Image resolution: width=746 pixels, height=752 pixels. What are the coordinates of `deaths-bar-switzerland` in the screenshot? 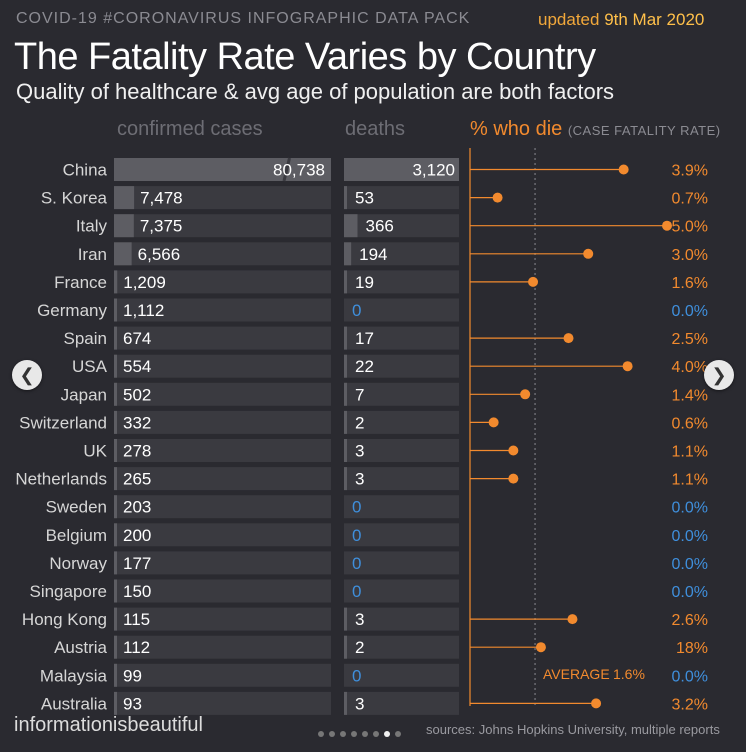 It's located at (345, 422).